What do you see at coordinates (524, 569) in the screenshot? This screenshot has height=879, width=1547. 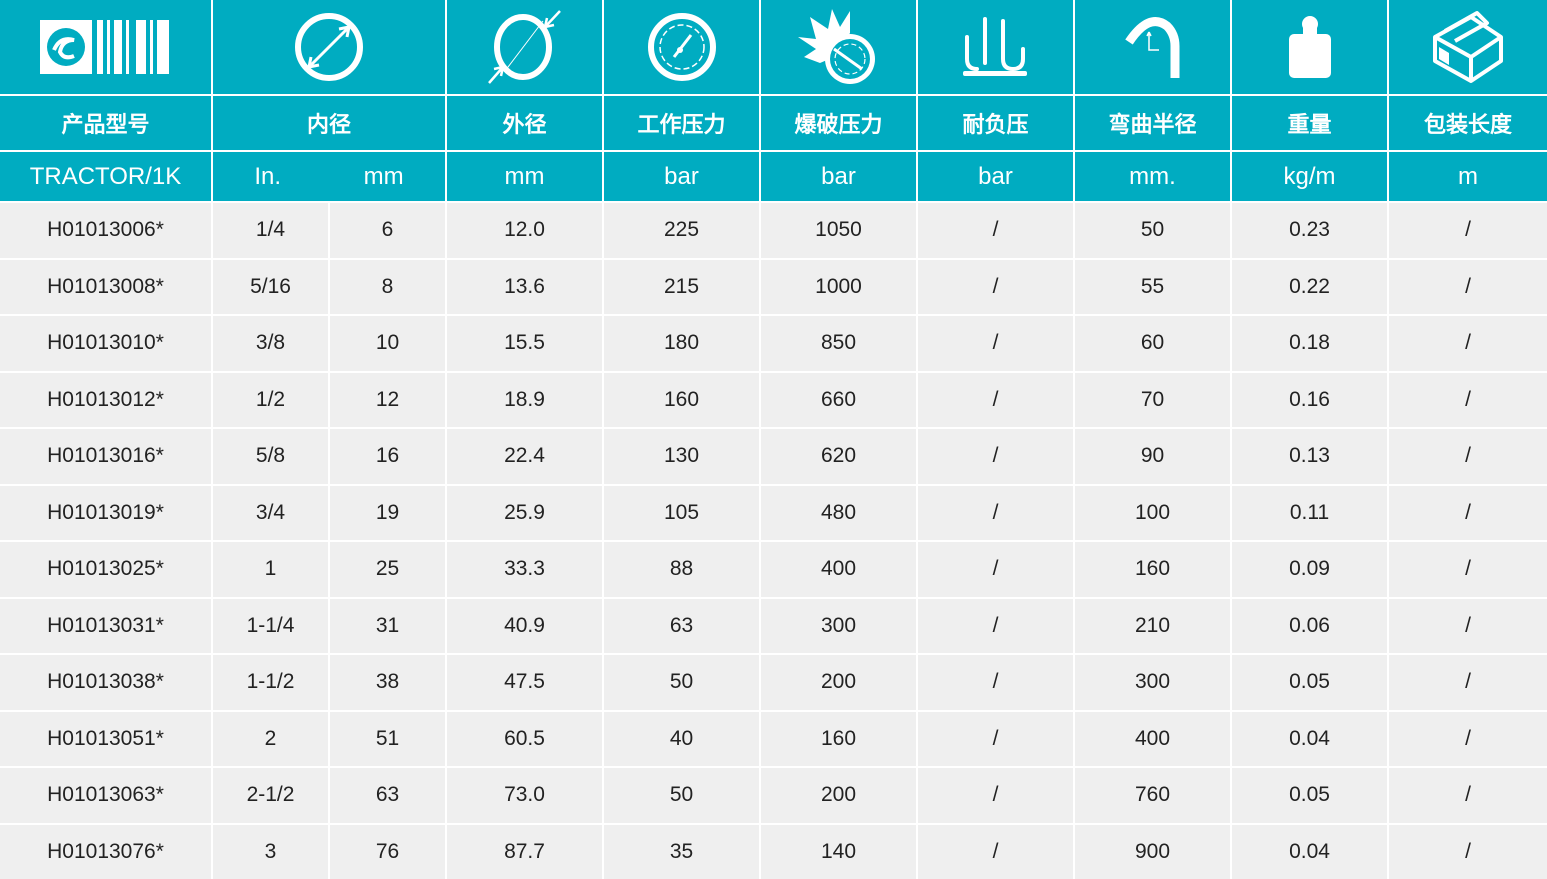 I see `cell-outer-diameter: 33.3` at bounding box center [524, 569].